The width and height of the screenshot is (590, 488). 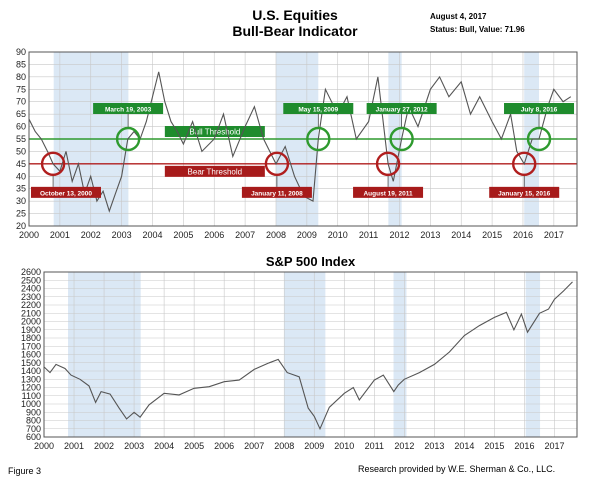 What do you see at coordinates (31, 338) in the screenshot?
I see `y-tick-label: 1800` at bounding box center [31, 338].